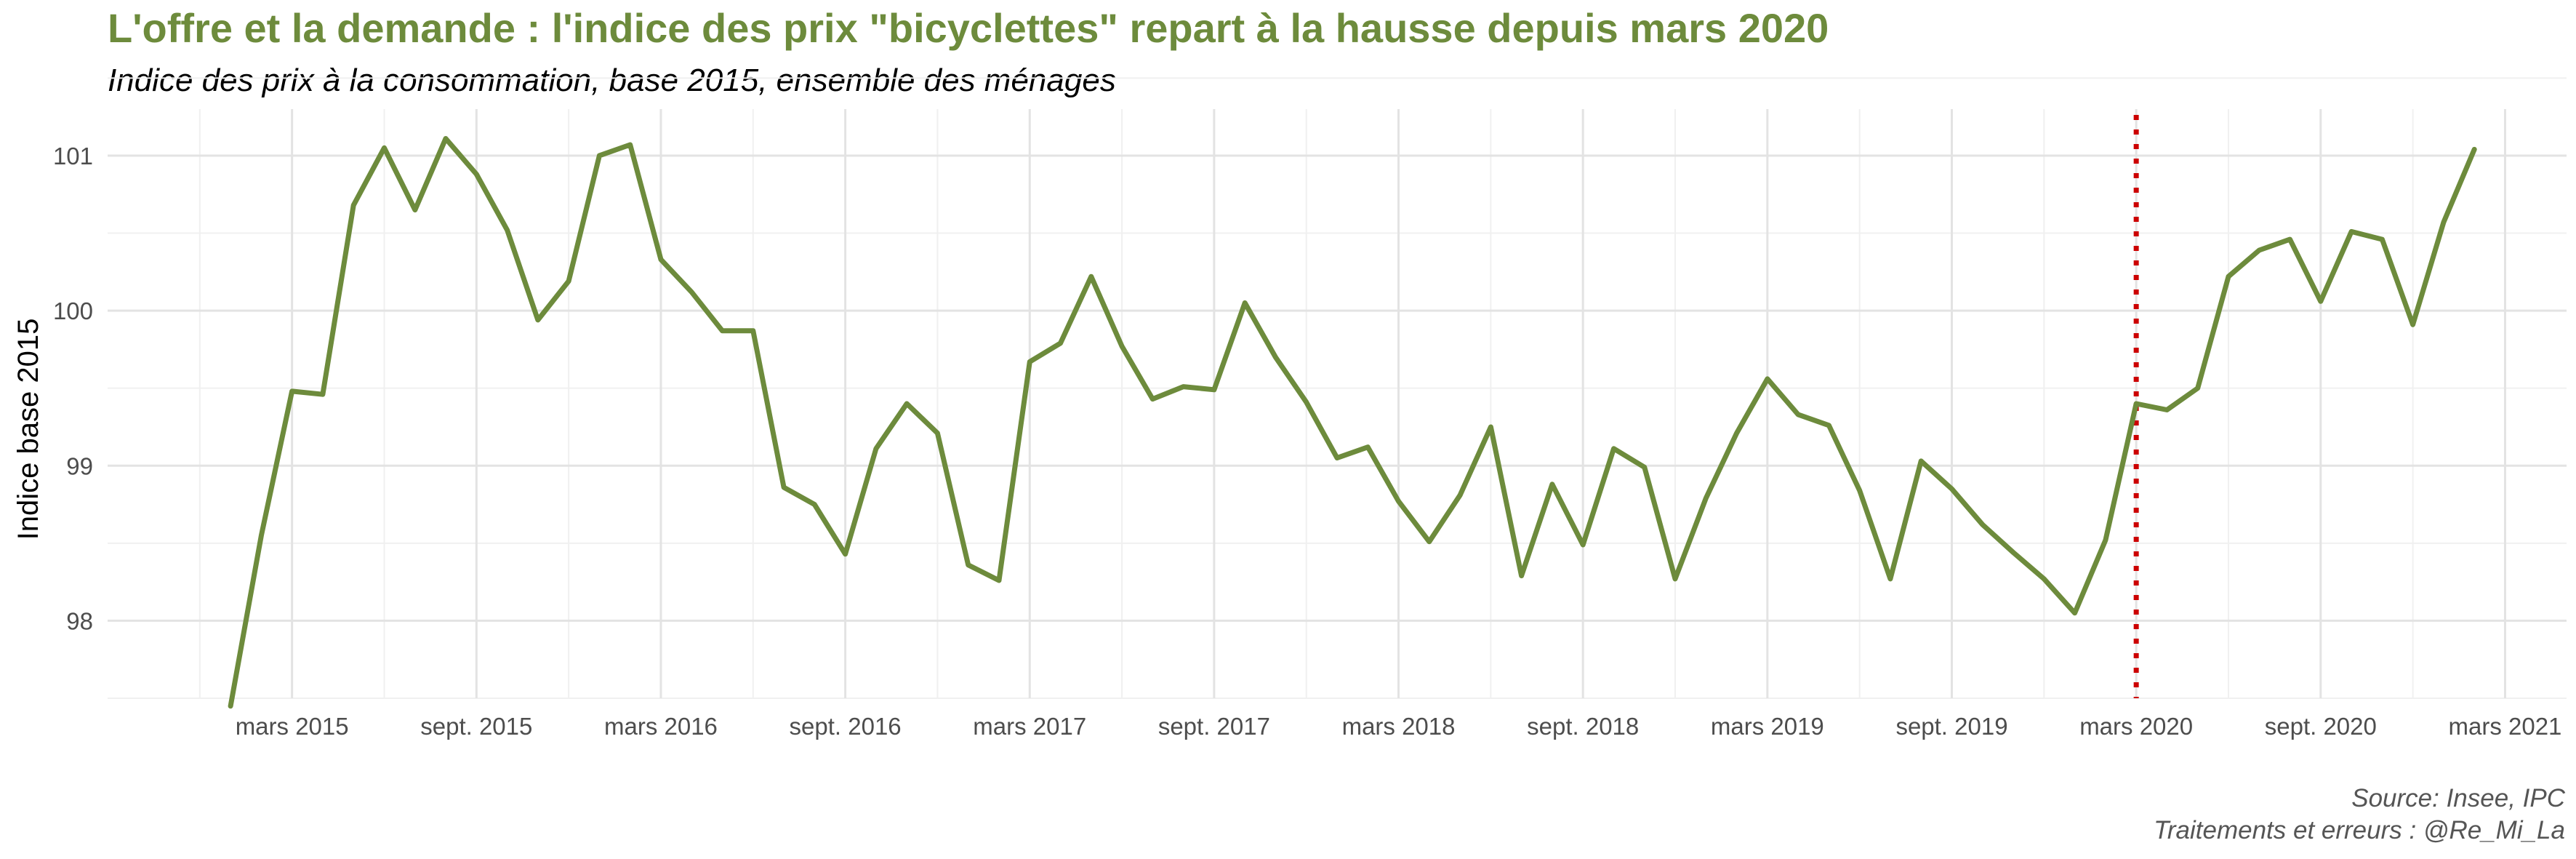 The image size is (2576, 859). Describe the element at coordinates (73, 310) in the screenshot. I see `y-tick-label: 100` at that location.